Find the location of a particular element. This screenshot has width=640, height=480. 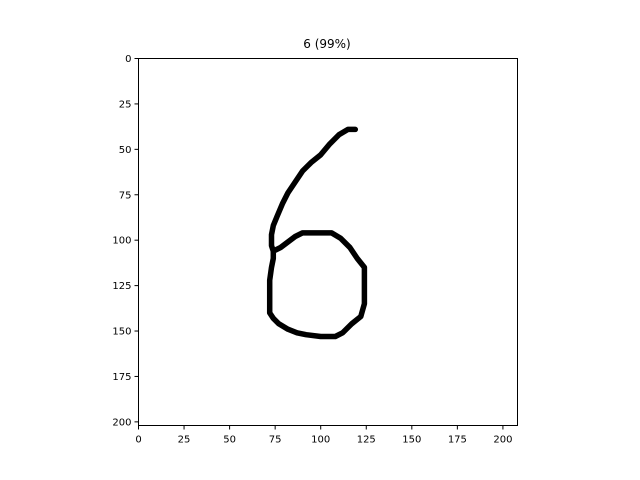

x-tick-label: 175 is located at coordinates (457, 440).